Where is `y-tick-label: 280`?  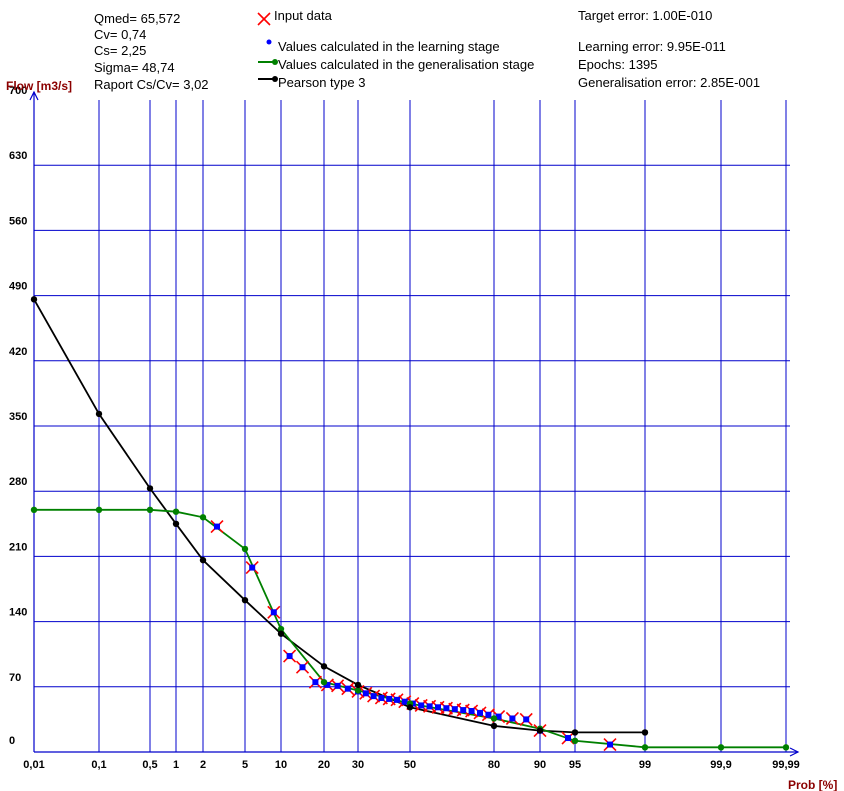 y-tick-label: 280 is located at coordinates (18, 482).